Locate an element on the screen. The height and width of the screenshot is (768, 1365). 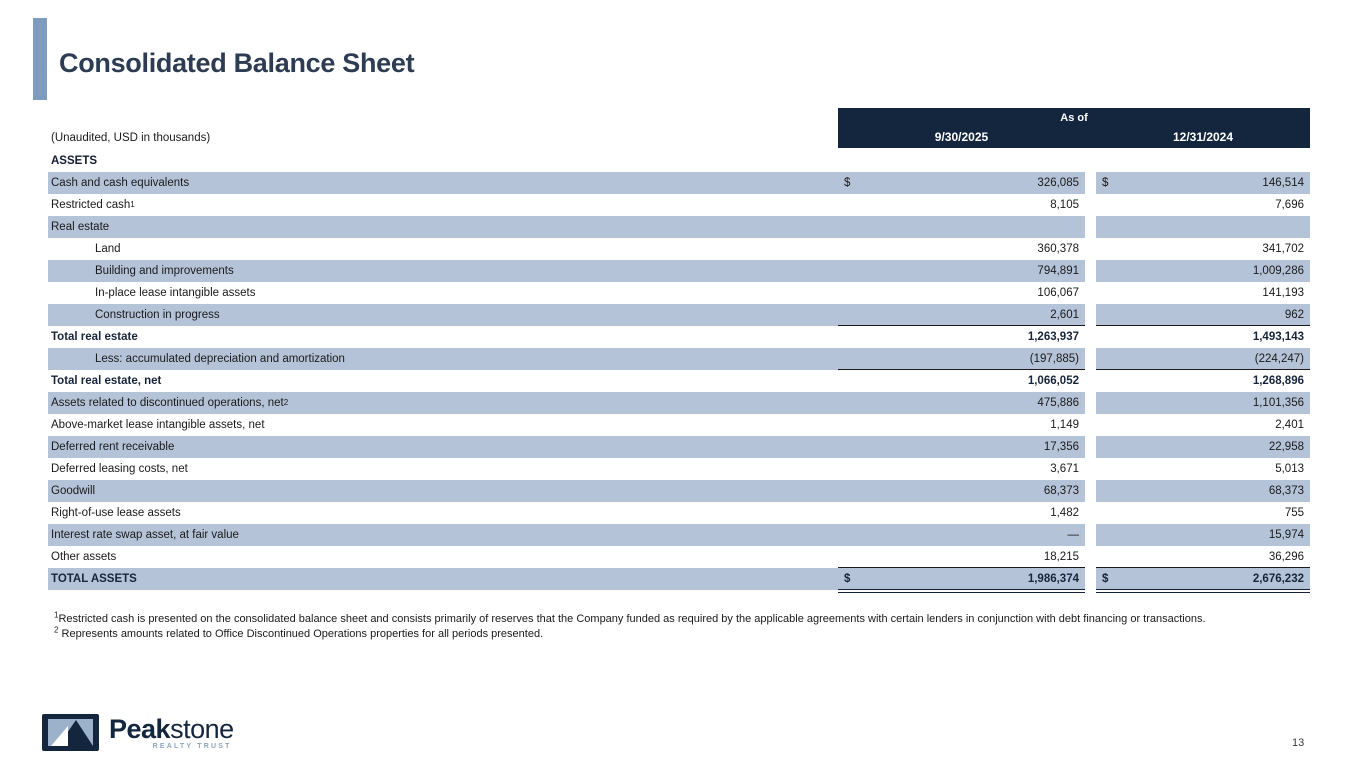
column-header-prior-date: 12/31/2024 is located at coordinates (1203, 137).